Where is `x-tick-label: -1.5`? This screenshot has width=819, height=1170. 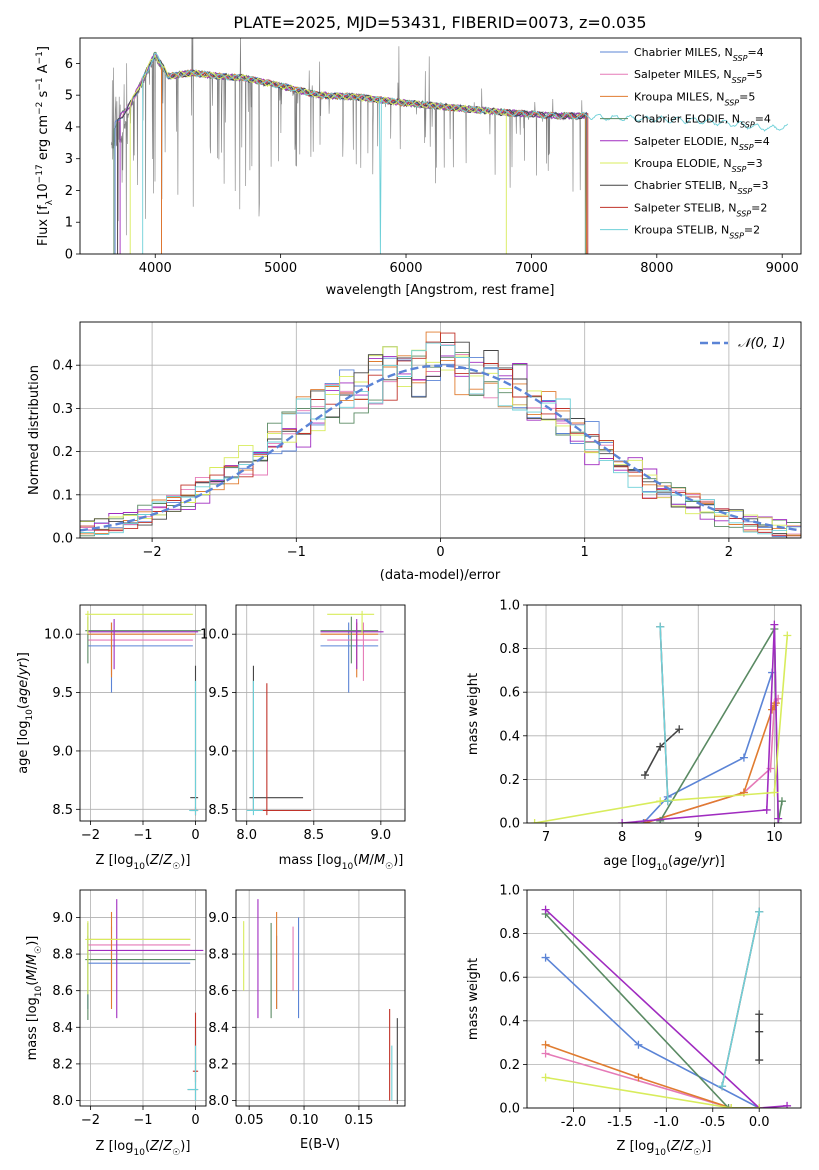 x-tick-label: -1.5 is located at coordinates (619, 1122).